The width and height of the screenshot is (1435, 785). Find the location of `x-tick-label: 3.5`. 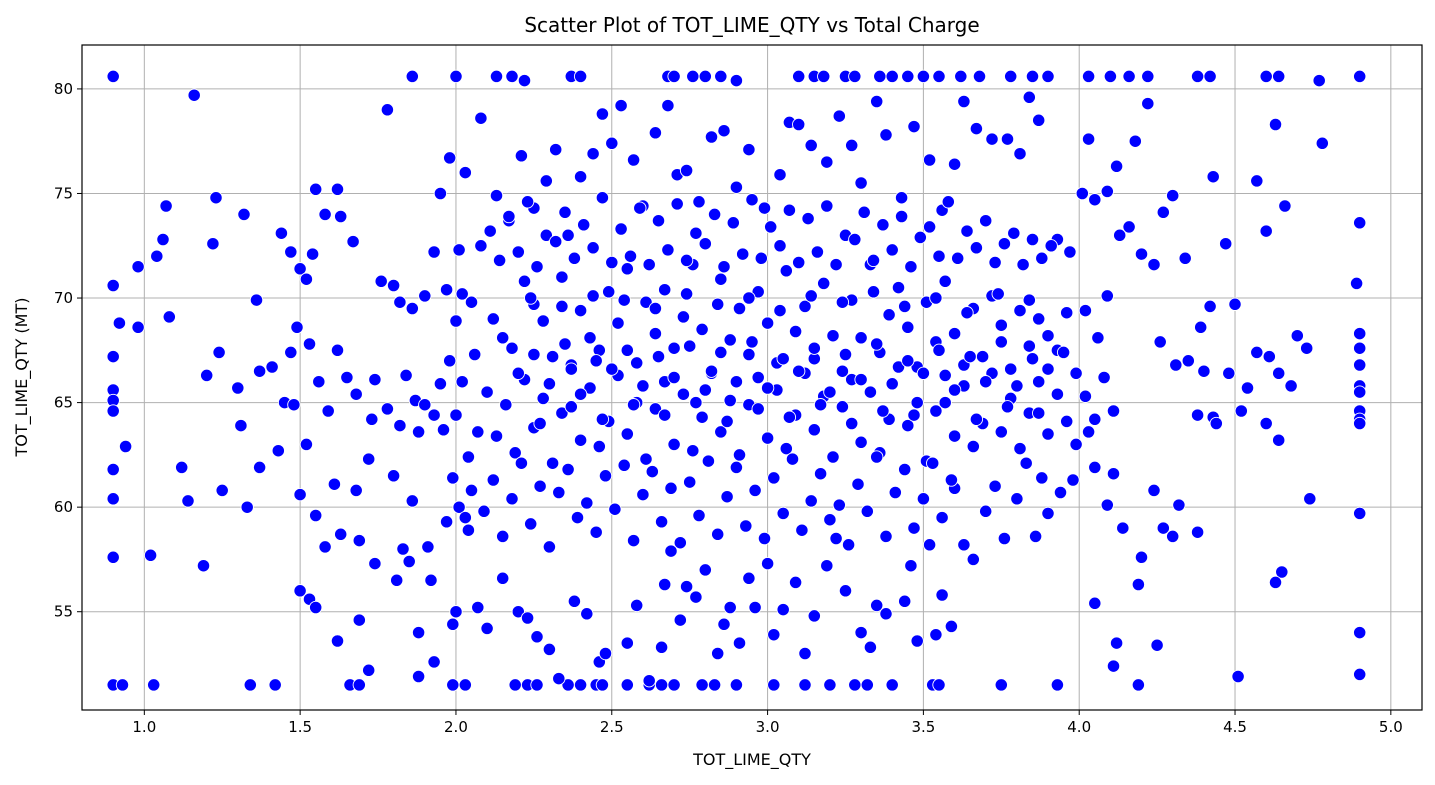

x-tick-label: 3.5 is located at coordinates (923, 727).